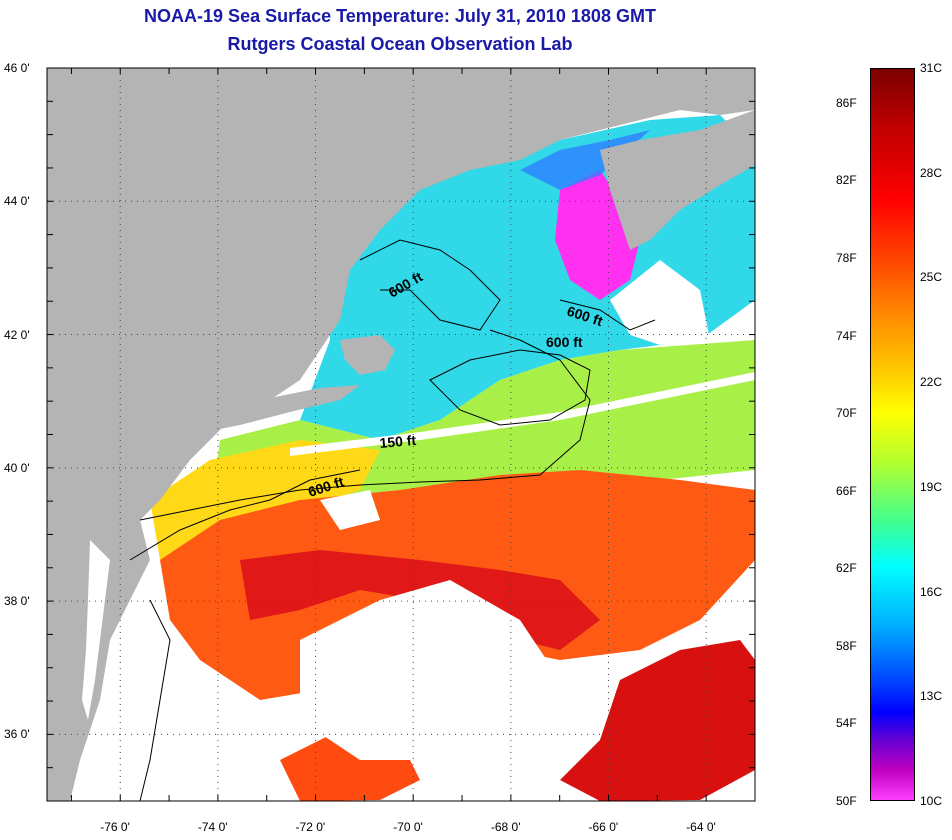 This screenshot has height=840, width=952. I want to click on fahrenheit-label: 70F, so click(846, 413).